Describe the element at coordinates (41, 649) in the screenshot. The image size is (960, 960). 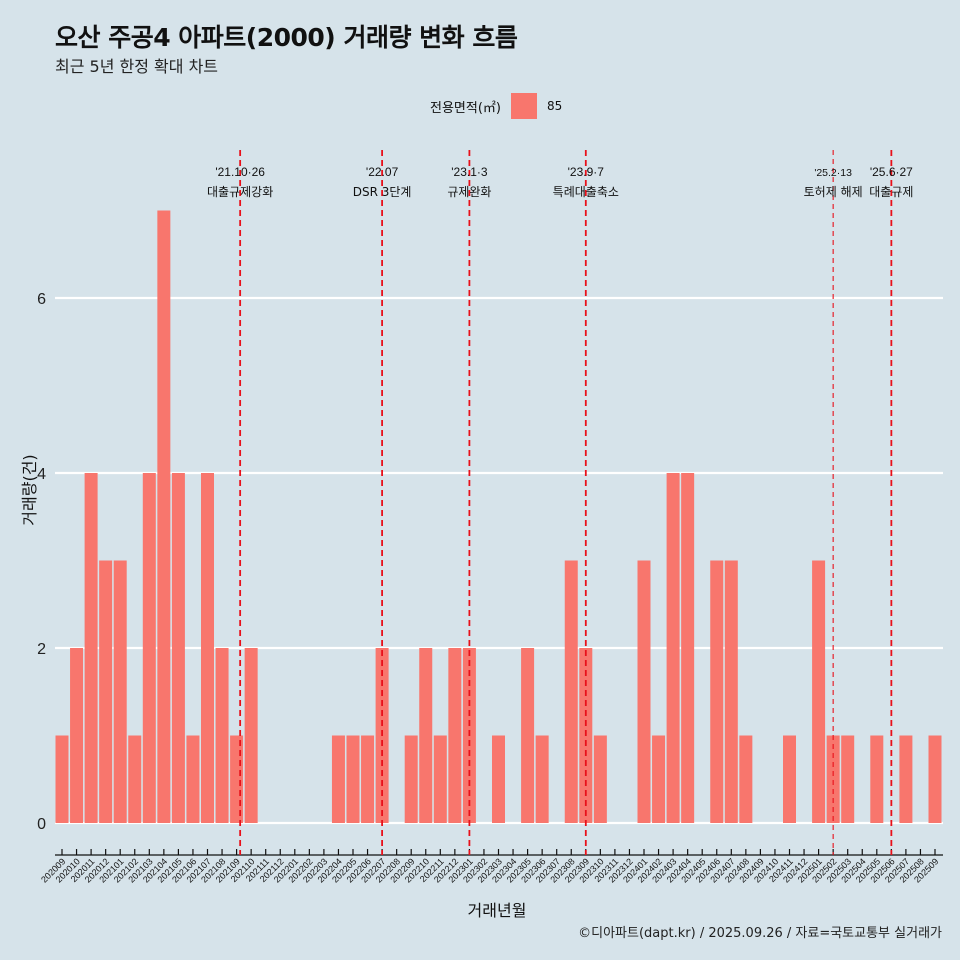
I see `y-tick-label: 2` at that location.